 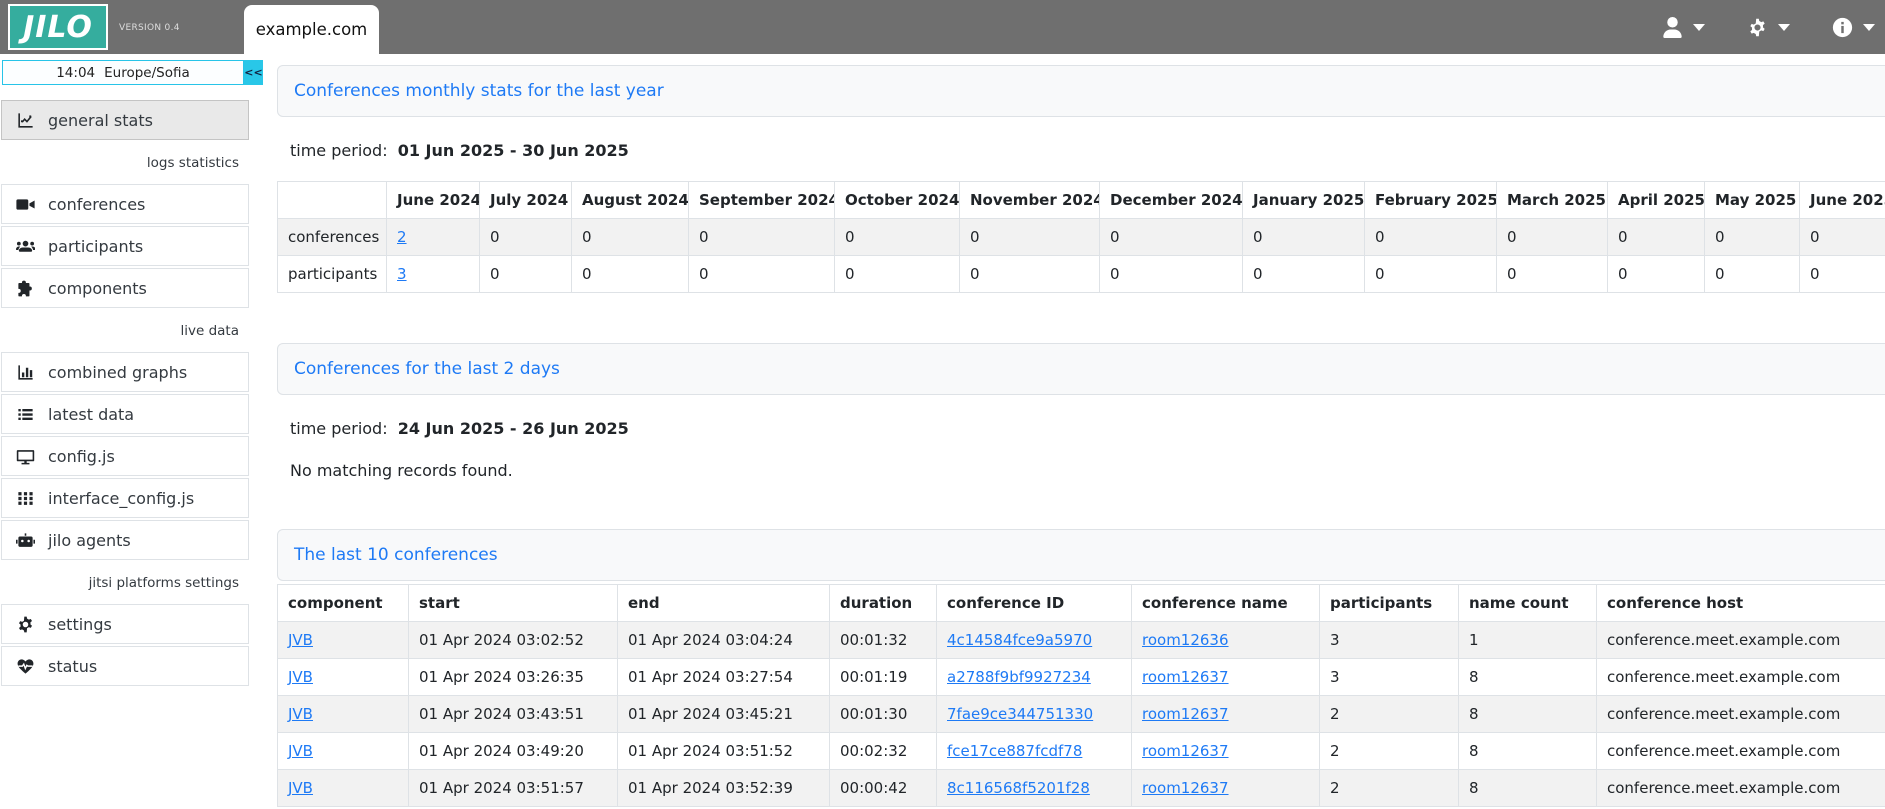 What do you see at coordinates (1087, 150) in the screenshot?
I see `monthly-time-period: time period: 01 Jun 2025 - 30 Jun 2025` at bounding box center [1087, 150].